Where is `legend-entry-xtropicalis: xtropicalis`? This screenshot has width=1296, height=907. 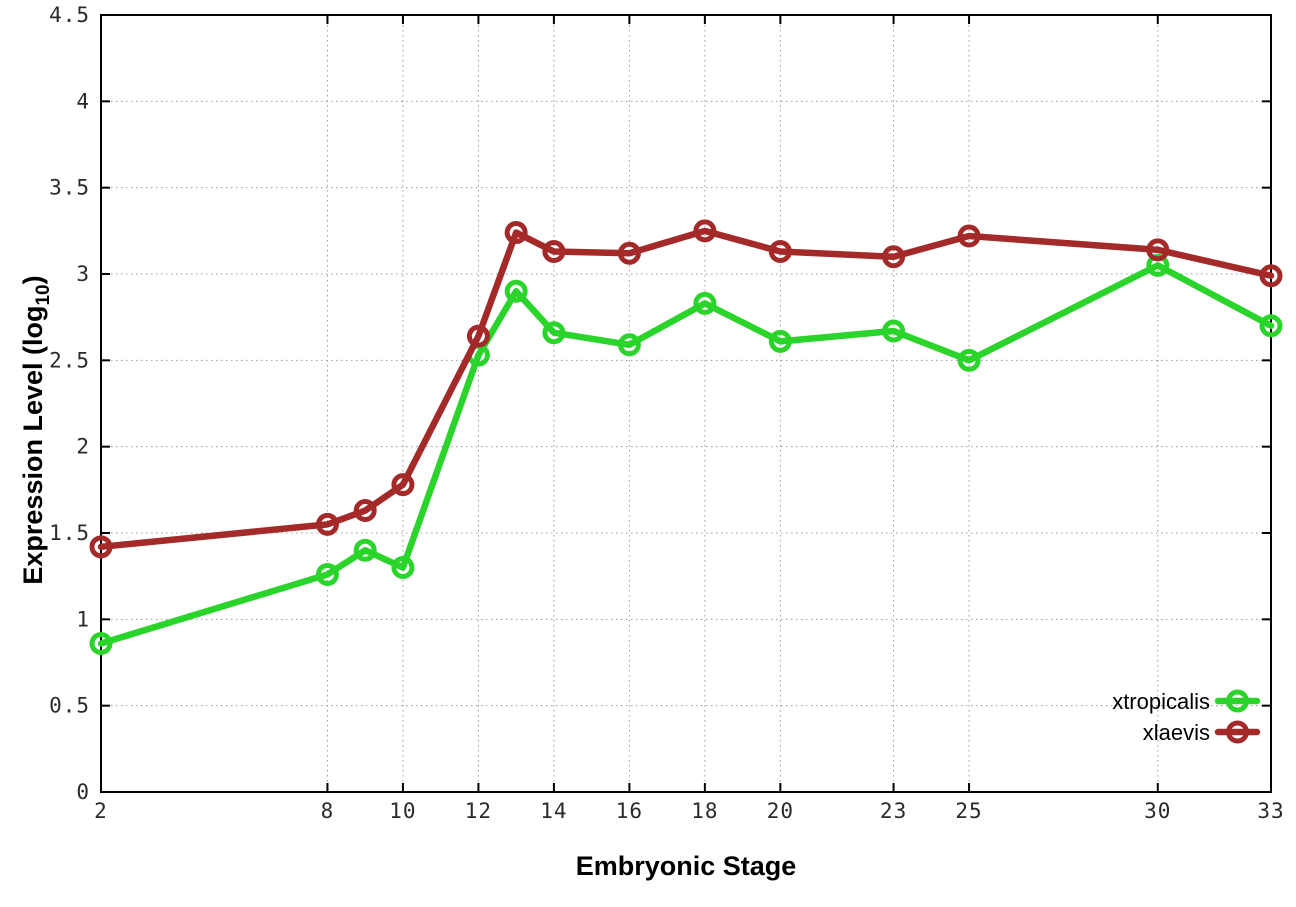 legend-entry-xtropicalis: xtropicalis is located at coordinates (1186, 701).